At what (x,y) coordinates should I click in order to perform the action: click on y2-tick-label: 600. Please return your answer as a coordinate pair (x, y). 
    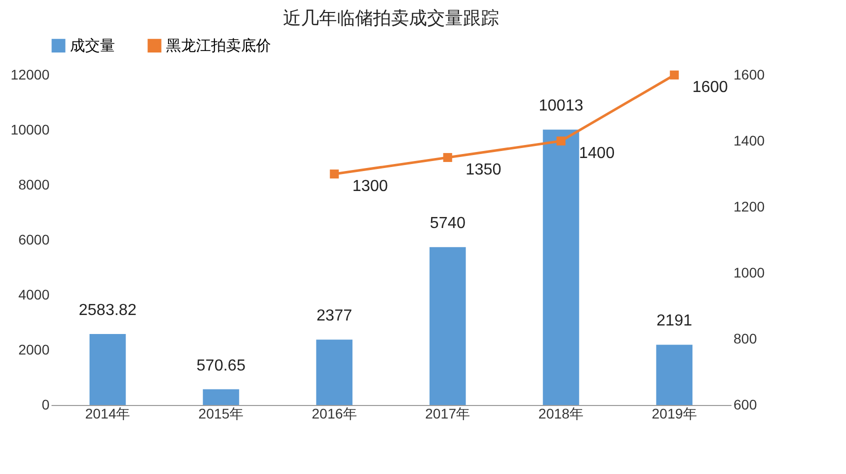
    Looking at the image, I should click on (746, 404).